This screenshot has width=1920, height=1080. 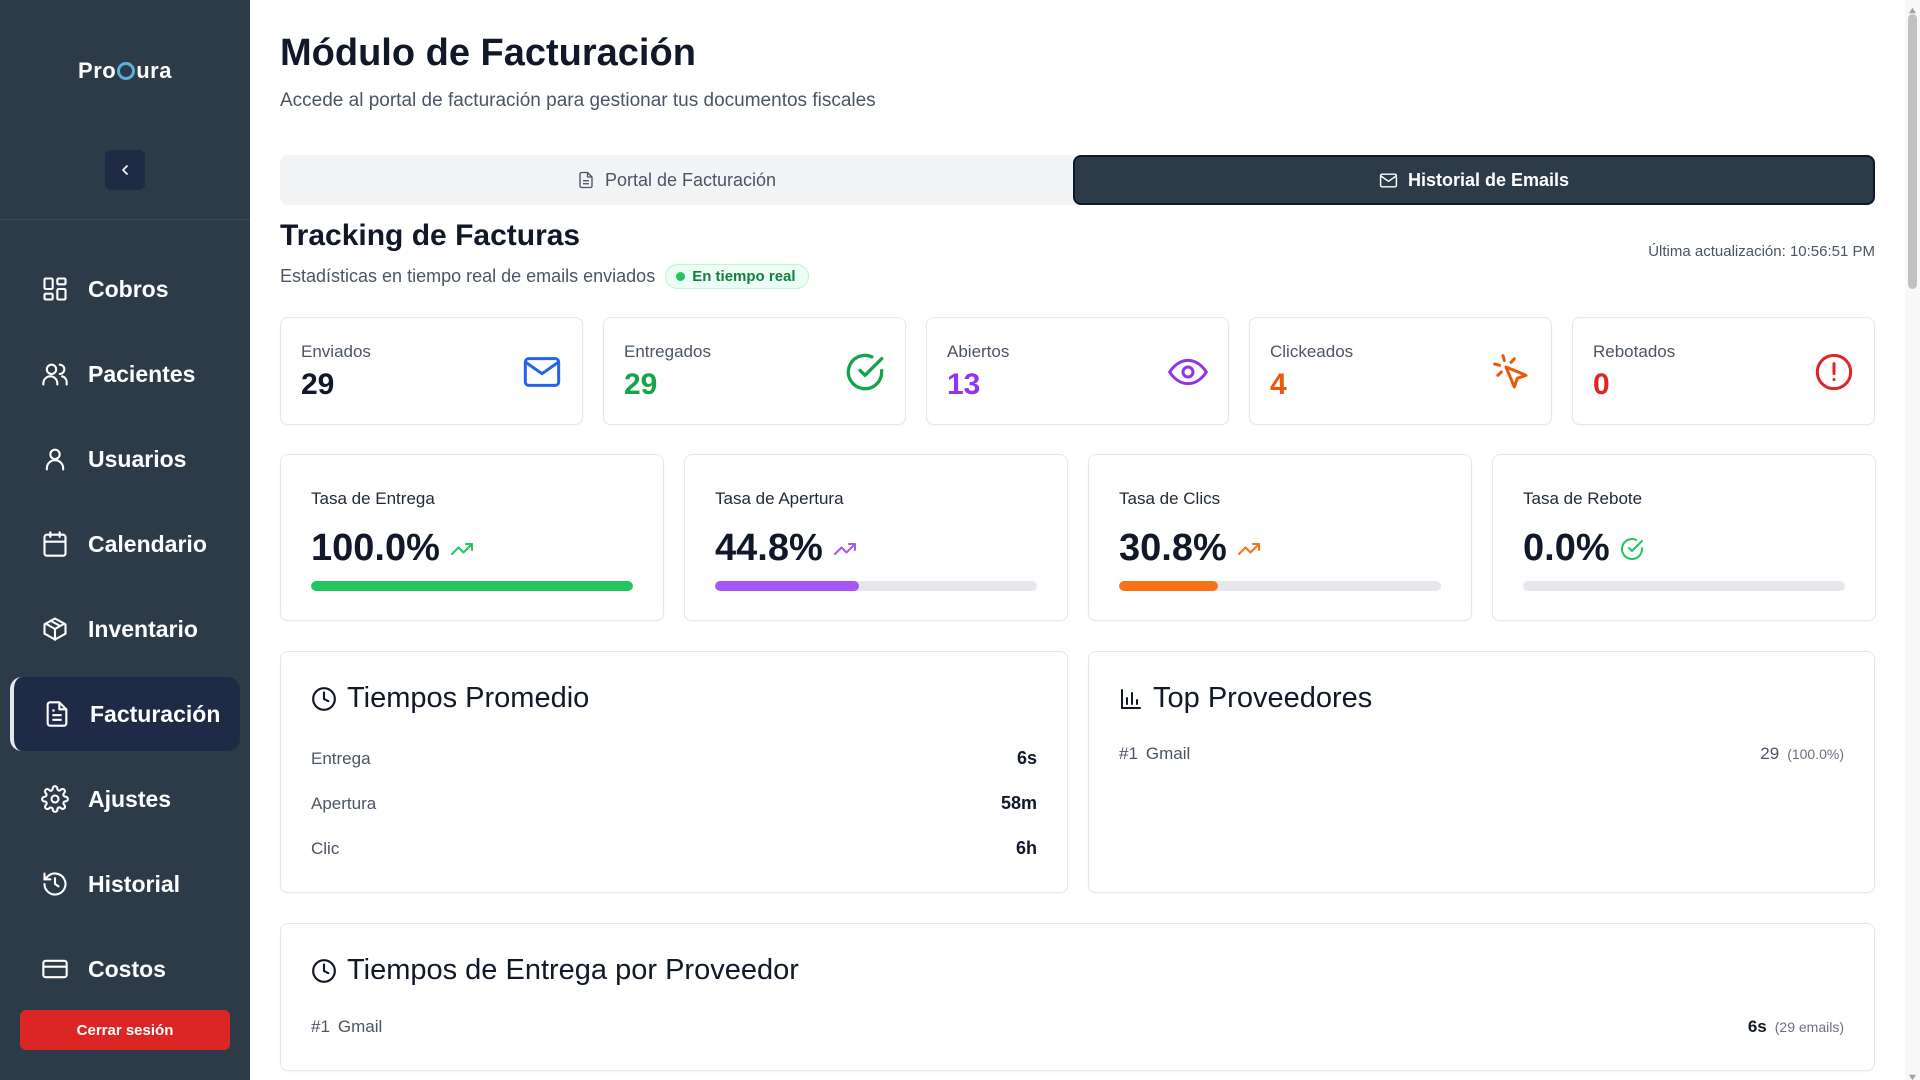 I want to click on sidebar-item-label: Pacientes, so click(x=142, y=373).